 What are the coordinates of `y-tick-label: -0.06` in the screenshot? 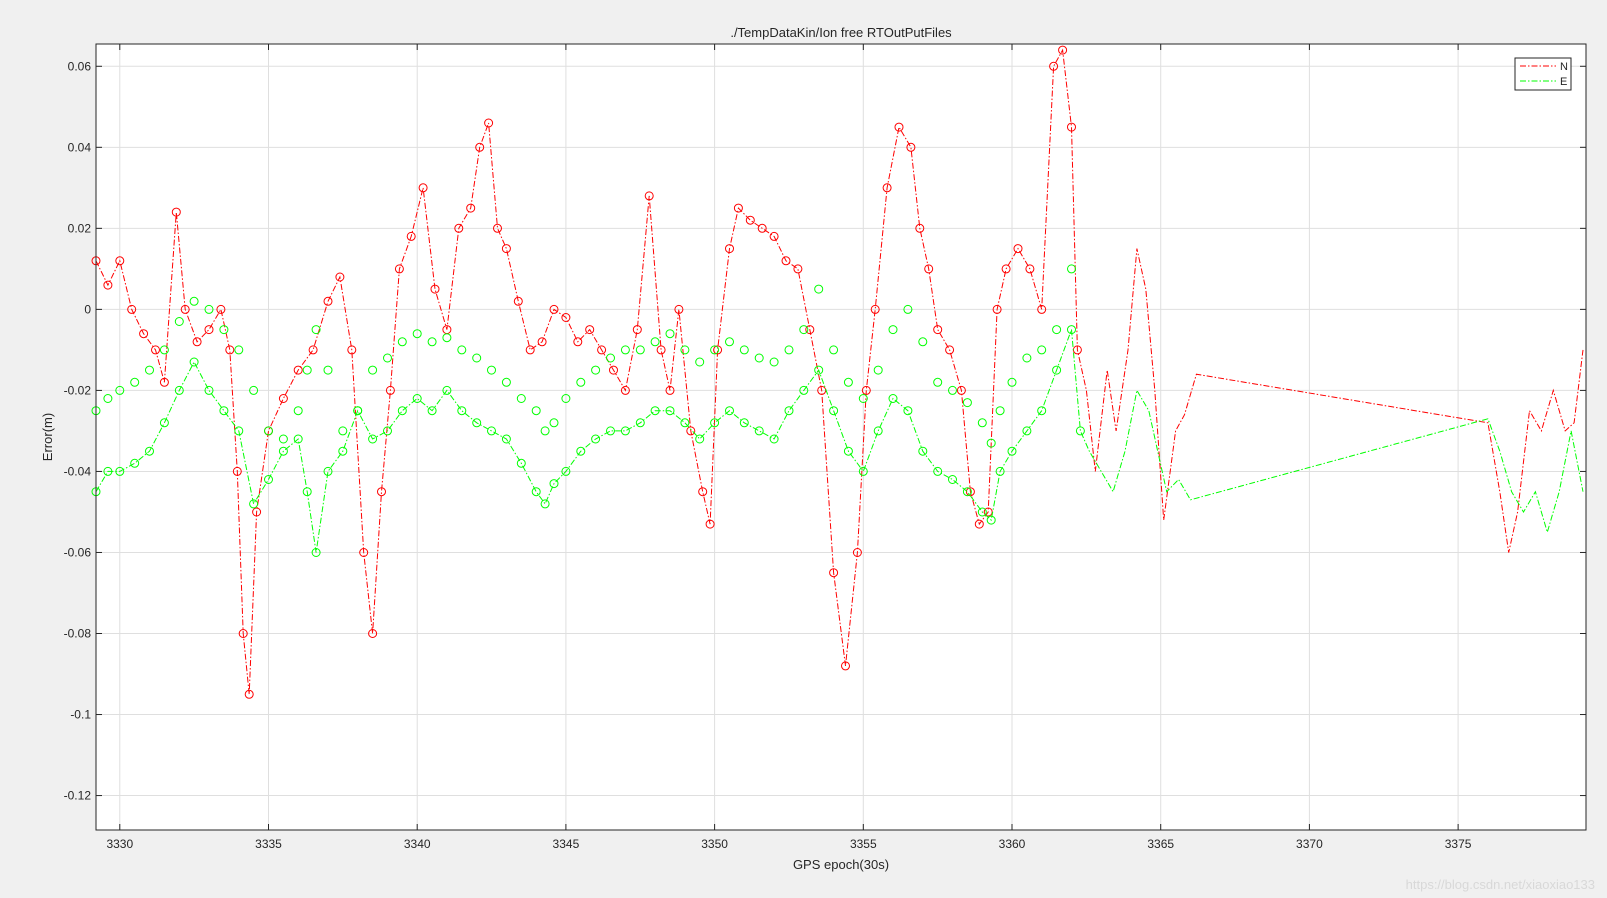 It's located at (78, 552).